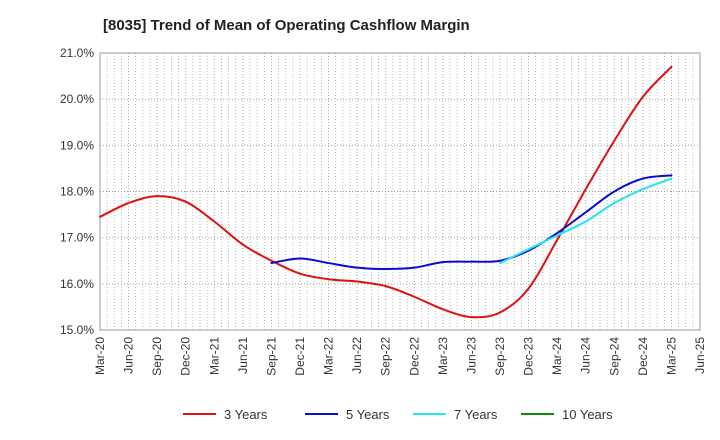 Image resolution: width=720 pixels, height=440 pixels. Describe the element at coordinates (643, 356) in the screenshot. I see `x-tick-label: Dec-24` at that location.